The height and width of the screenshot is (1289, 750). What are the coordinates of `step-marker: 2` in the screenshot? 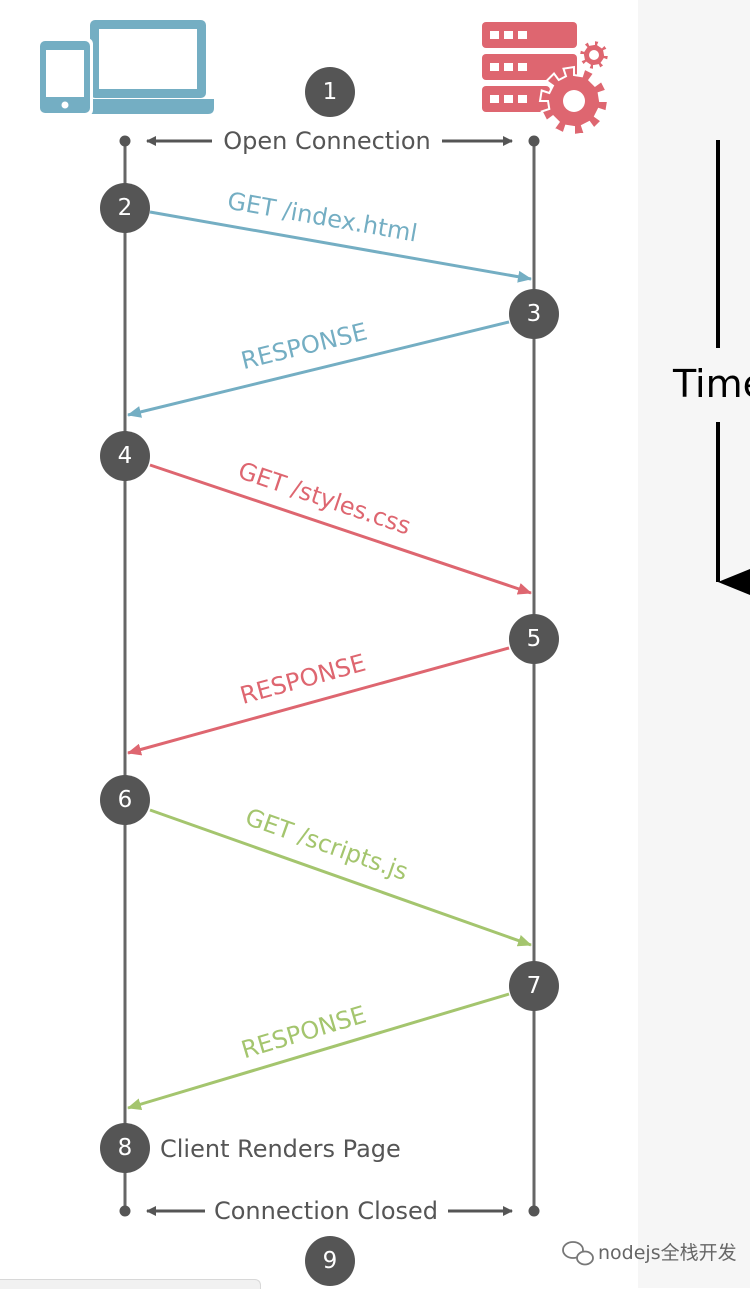 It's located at (125, 208).